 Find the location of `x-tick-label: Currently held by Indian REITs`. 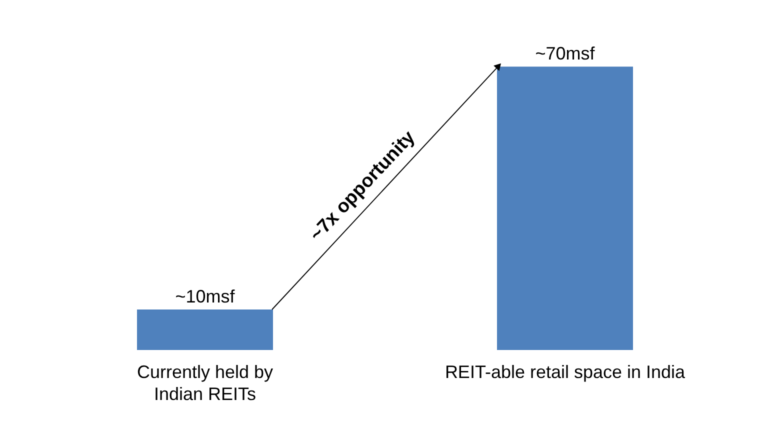

x-tick-label: Currently held by Indian REITs is located at coordinates (205, 383).